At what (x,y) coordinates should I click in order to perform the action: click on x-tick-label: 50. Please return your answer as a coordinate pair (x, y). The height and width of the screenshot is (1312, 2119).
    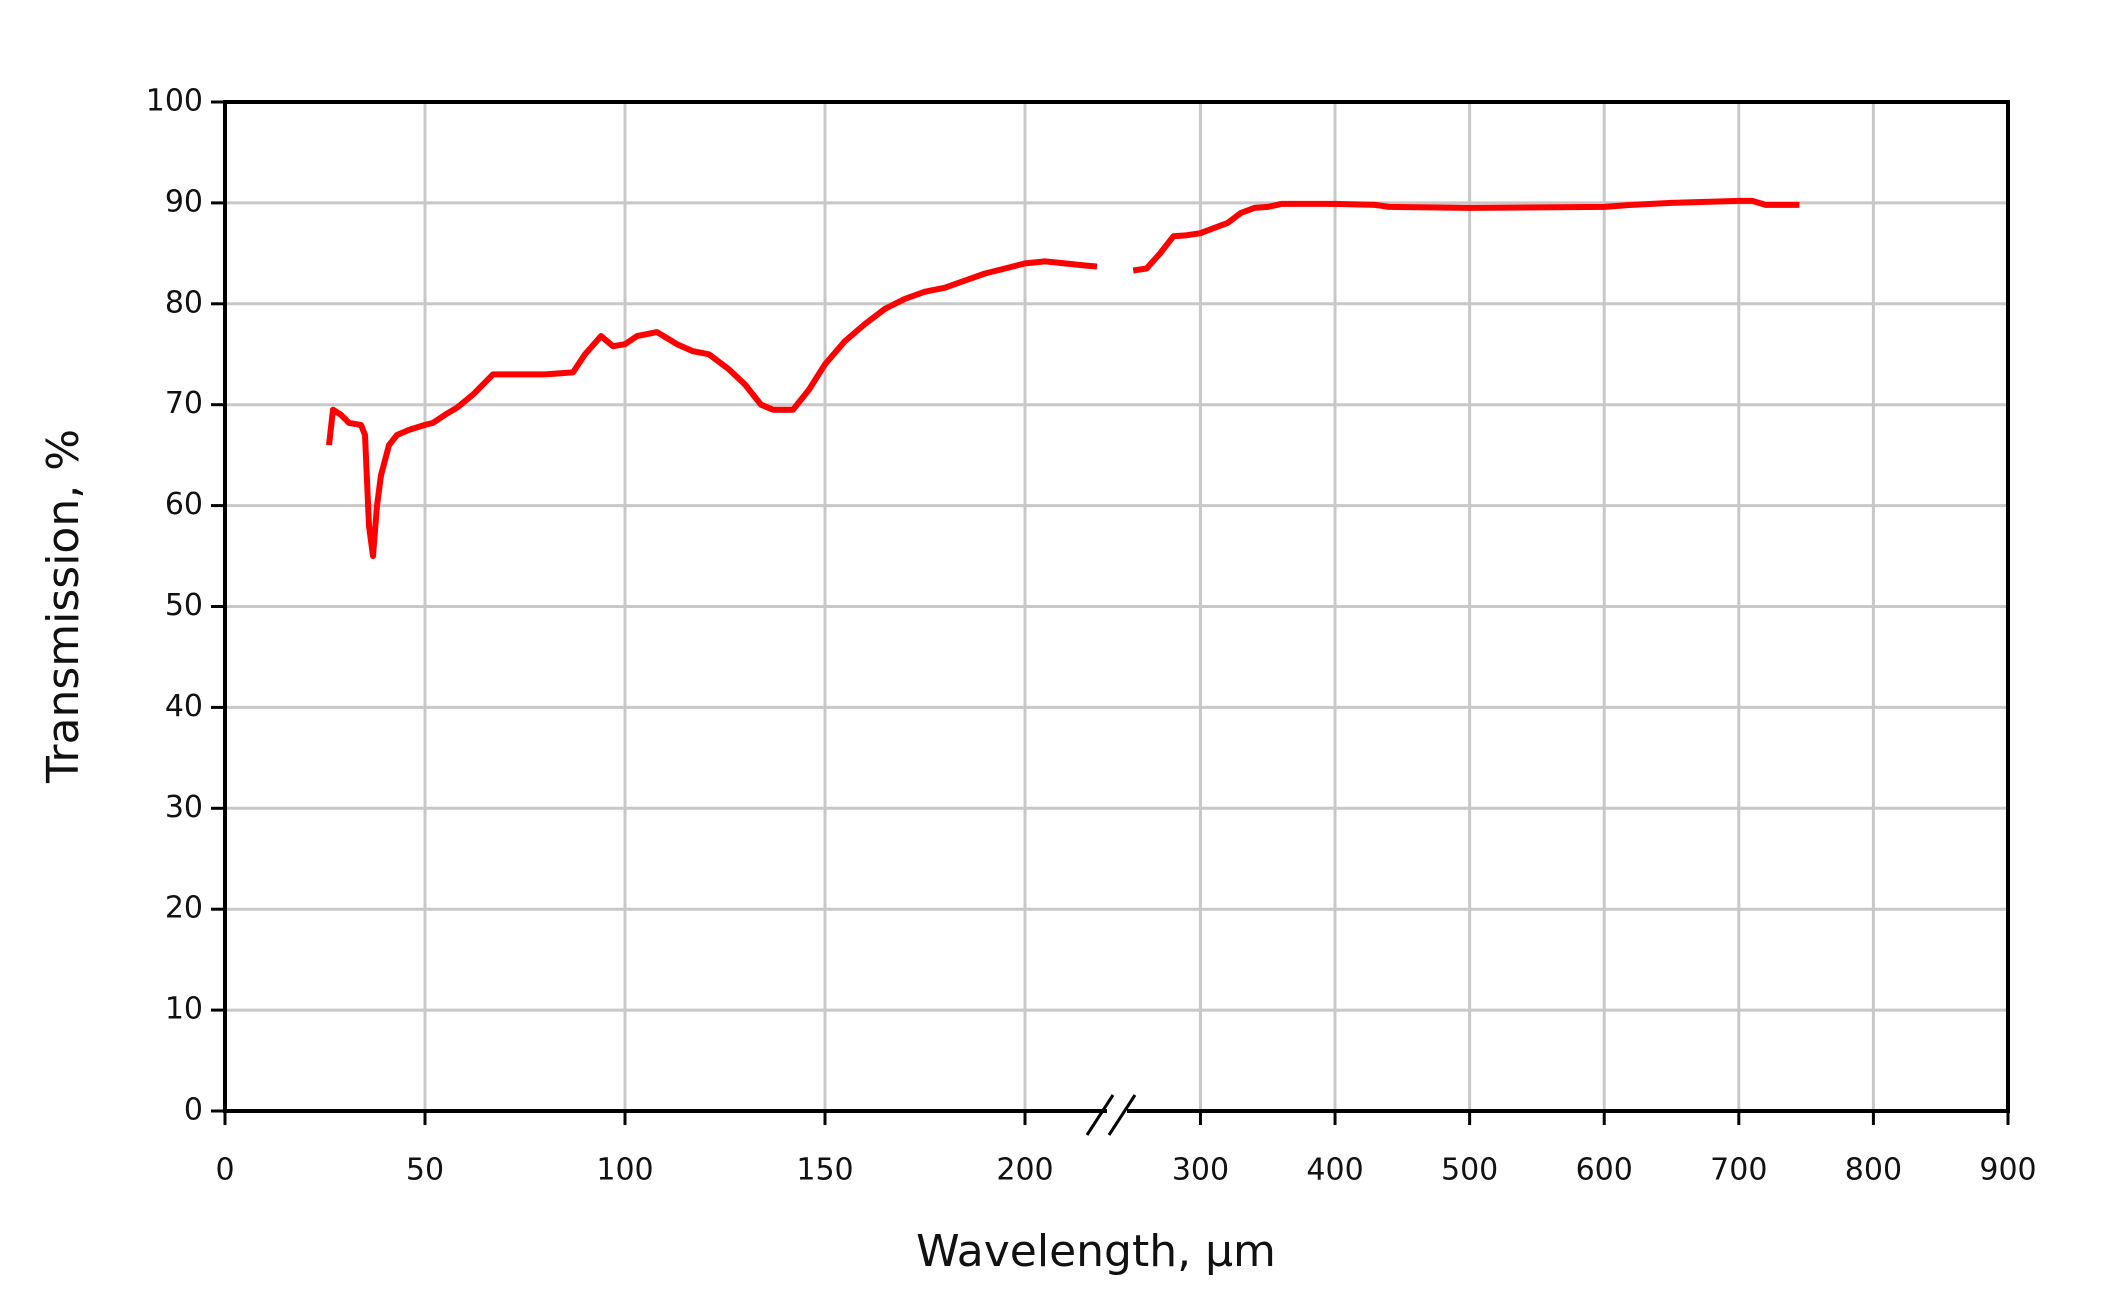
    Looking at the image, I should click on (425, 1170).